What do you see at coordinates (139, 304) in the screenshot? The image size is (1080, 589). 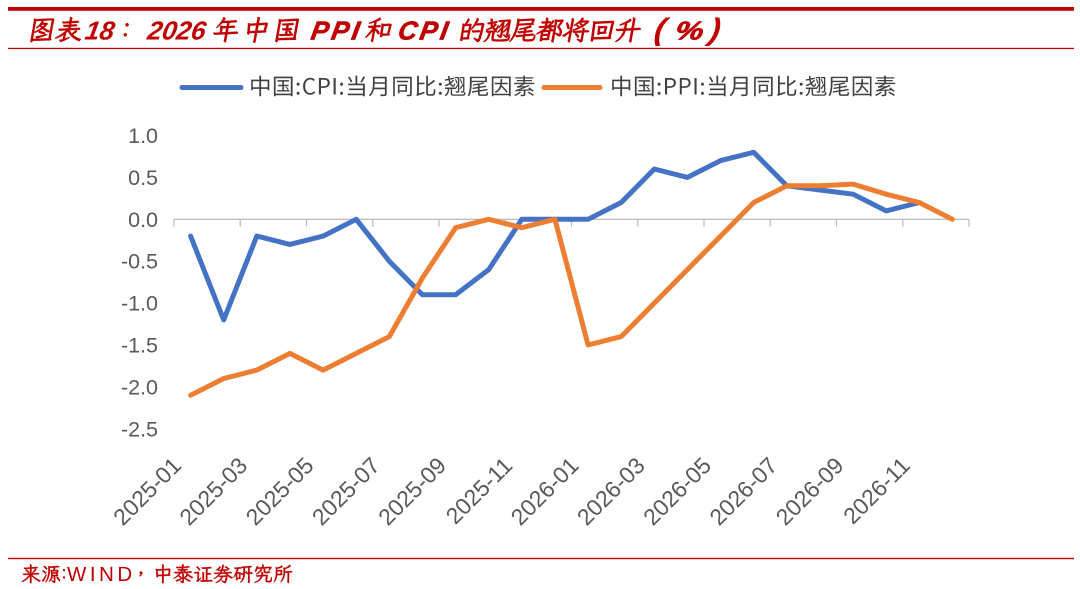 I see `svg-text: -1.0` at bounding box center [139, 304].